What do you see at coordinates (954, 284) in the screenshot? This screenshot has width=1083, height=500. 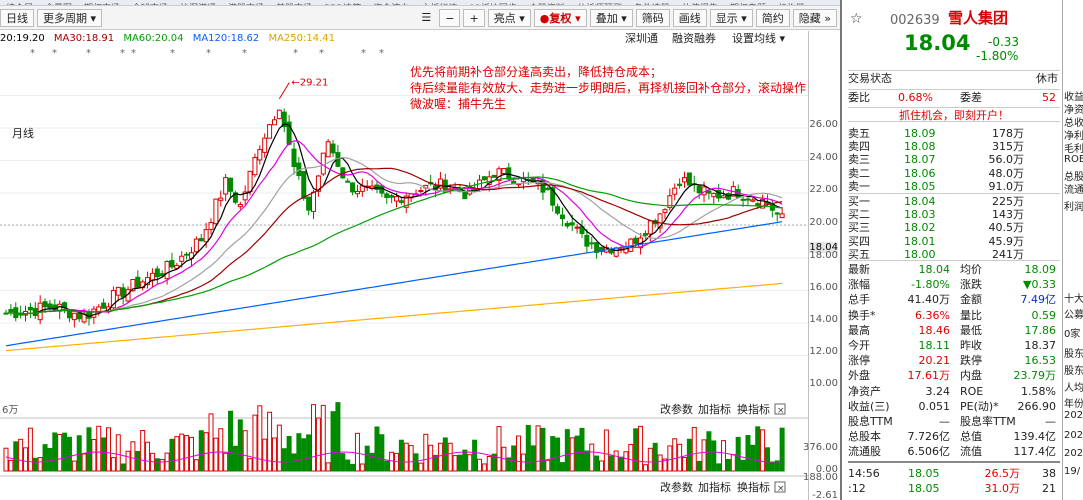 I see `stat-row: 涨幅 -1.80% 涨跌 ▼0.33` at bounding box center [954, 284].